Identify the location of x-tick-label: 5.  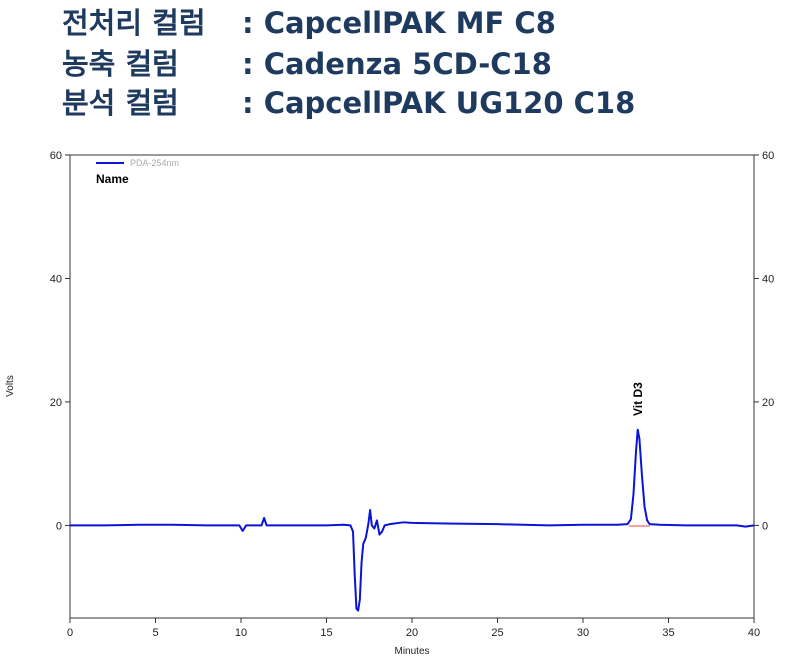
(155, 633).